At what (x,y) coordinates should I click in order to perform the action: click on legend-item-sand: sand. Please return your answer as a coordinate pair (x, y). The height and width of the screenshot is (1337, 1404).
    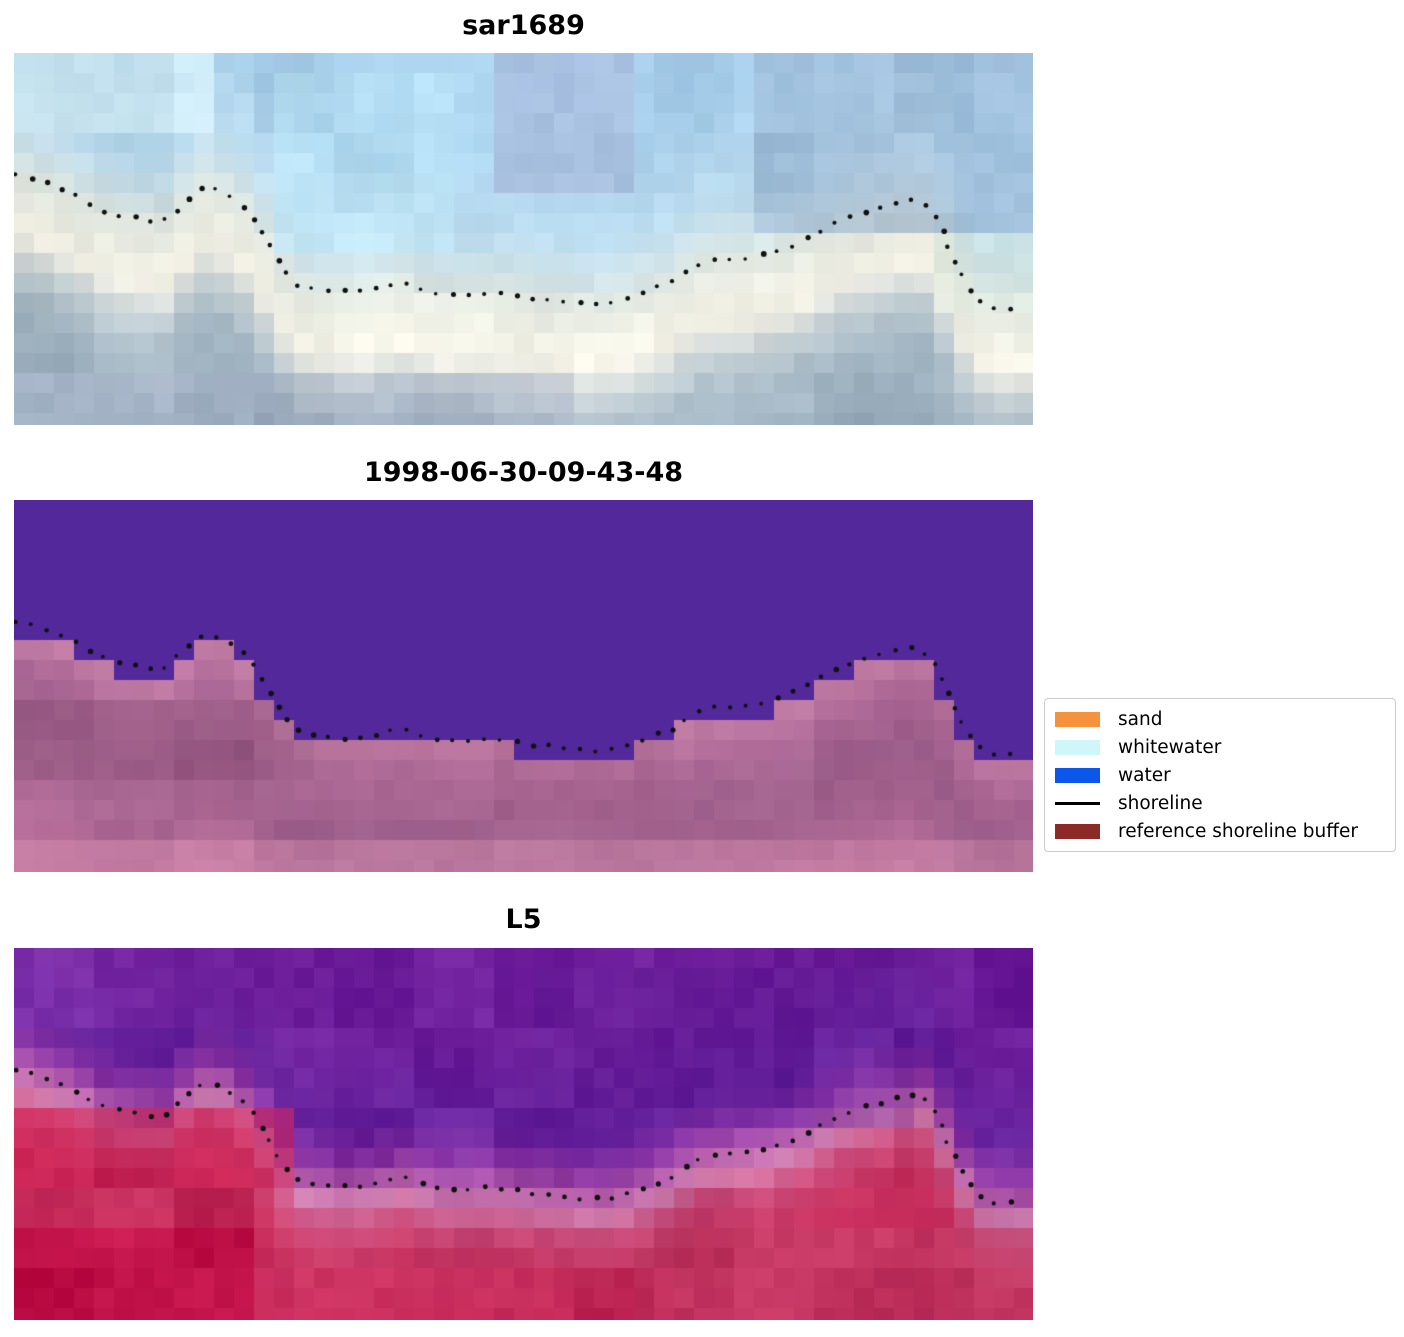
    Looking at the image, I should click on (1220, 719).